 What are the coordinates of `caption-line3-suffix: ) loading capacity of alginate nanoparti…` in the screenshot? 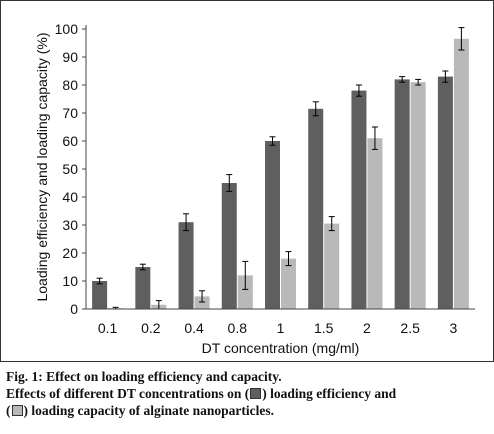 It's located at (149, 410).